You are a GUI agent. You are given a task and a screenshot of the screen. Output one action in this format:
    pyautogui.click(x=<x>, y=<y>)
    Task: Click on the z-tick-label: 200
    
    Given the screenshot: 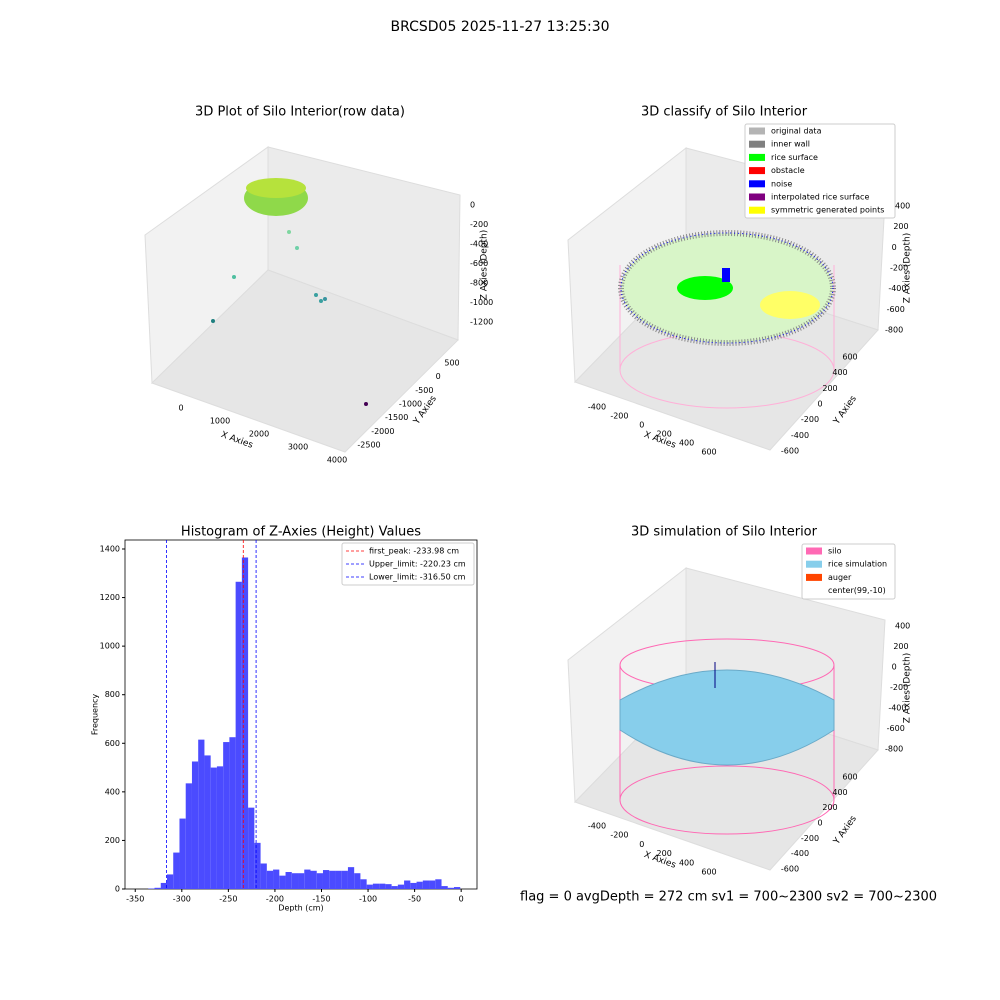 What is the action you would take?
    pyautogui.click(x=900, y=226)
    